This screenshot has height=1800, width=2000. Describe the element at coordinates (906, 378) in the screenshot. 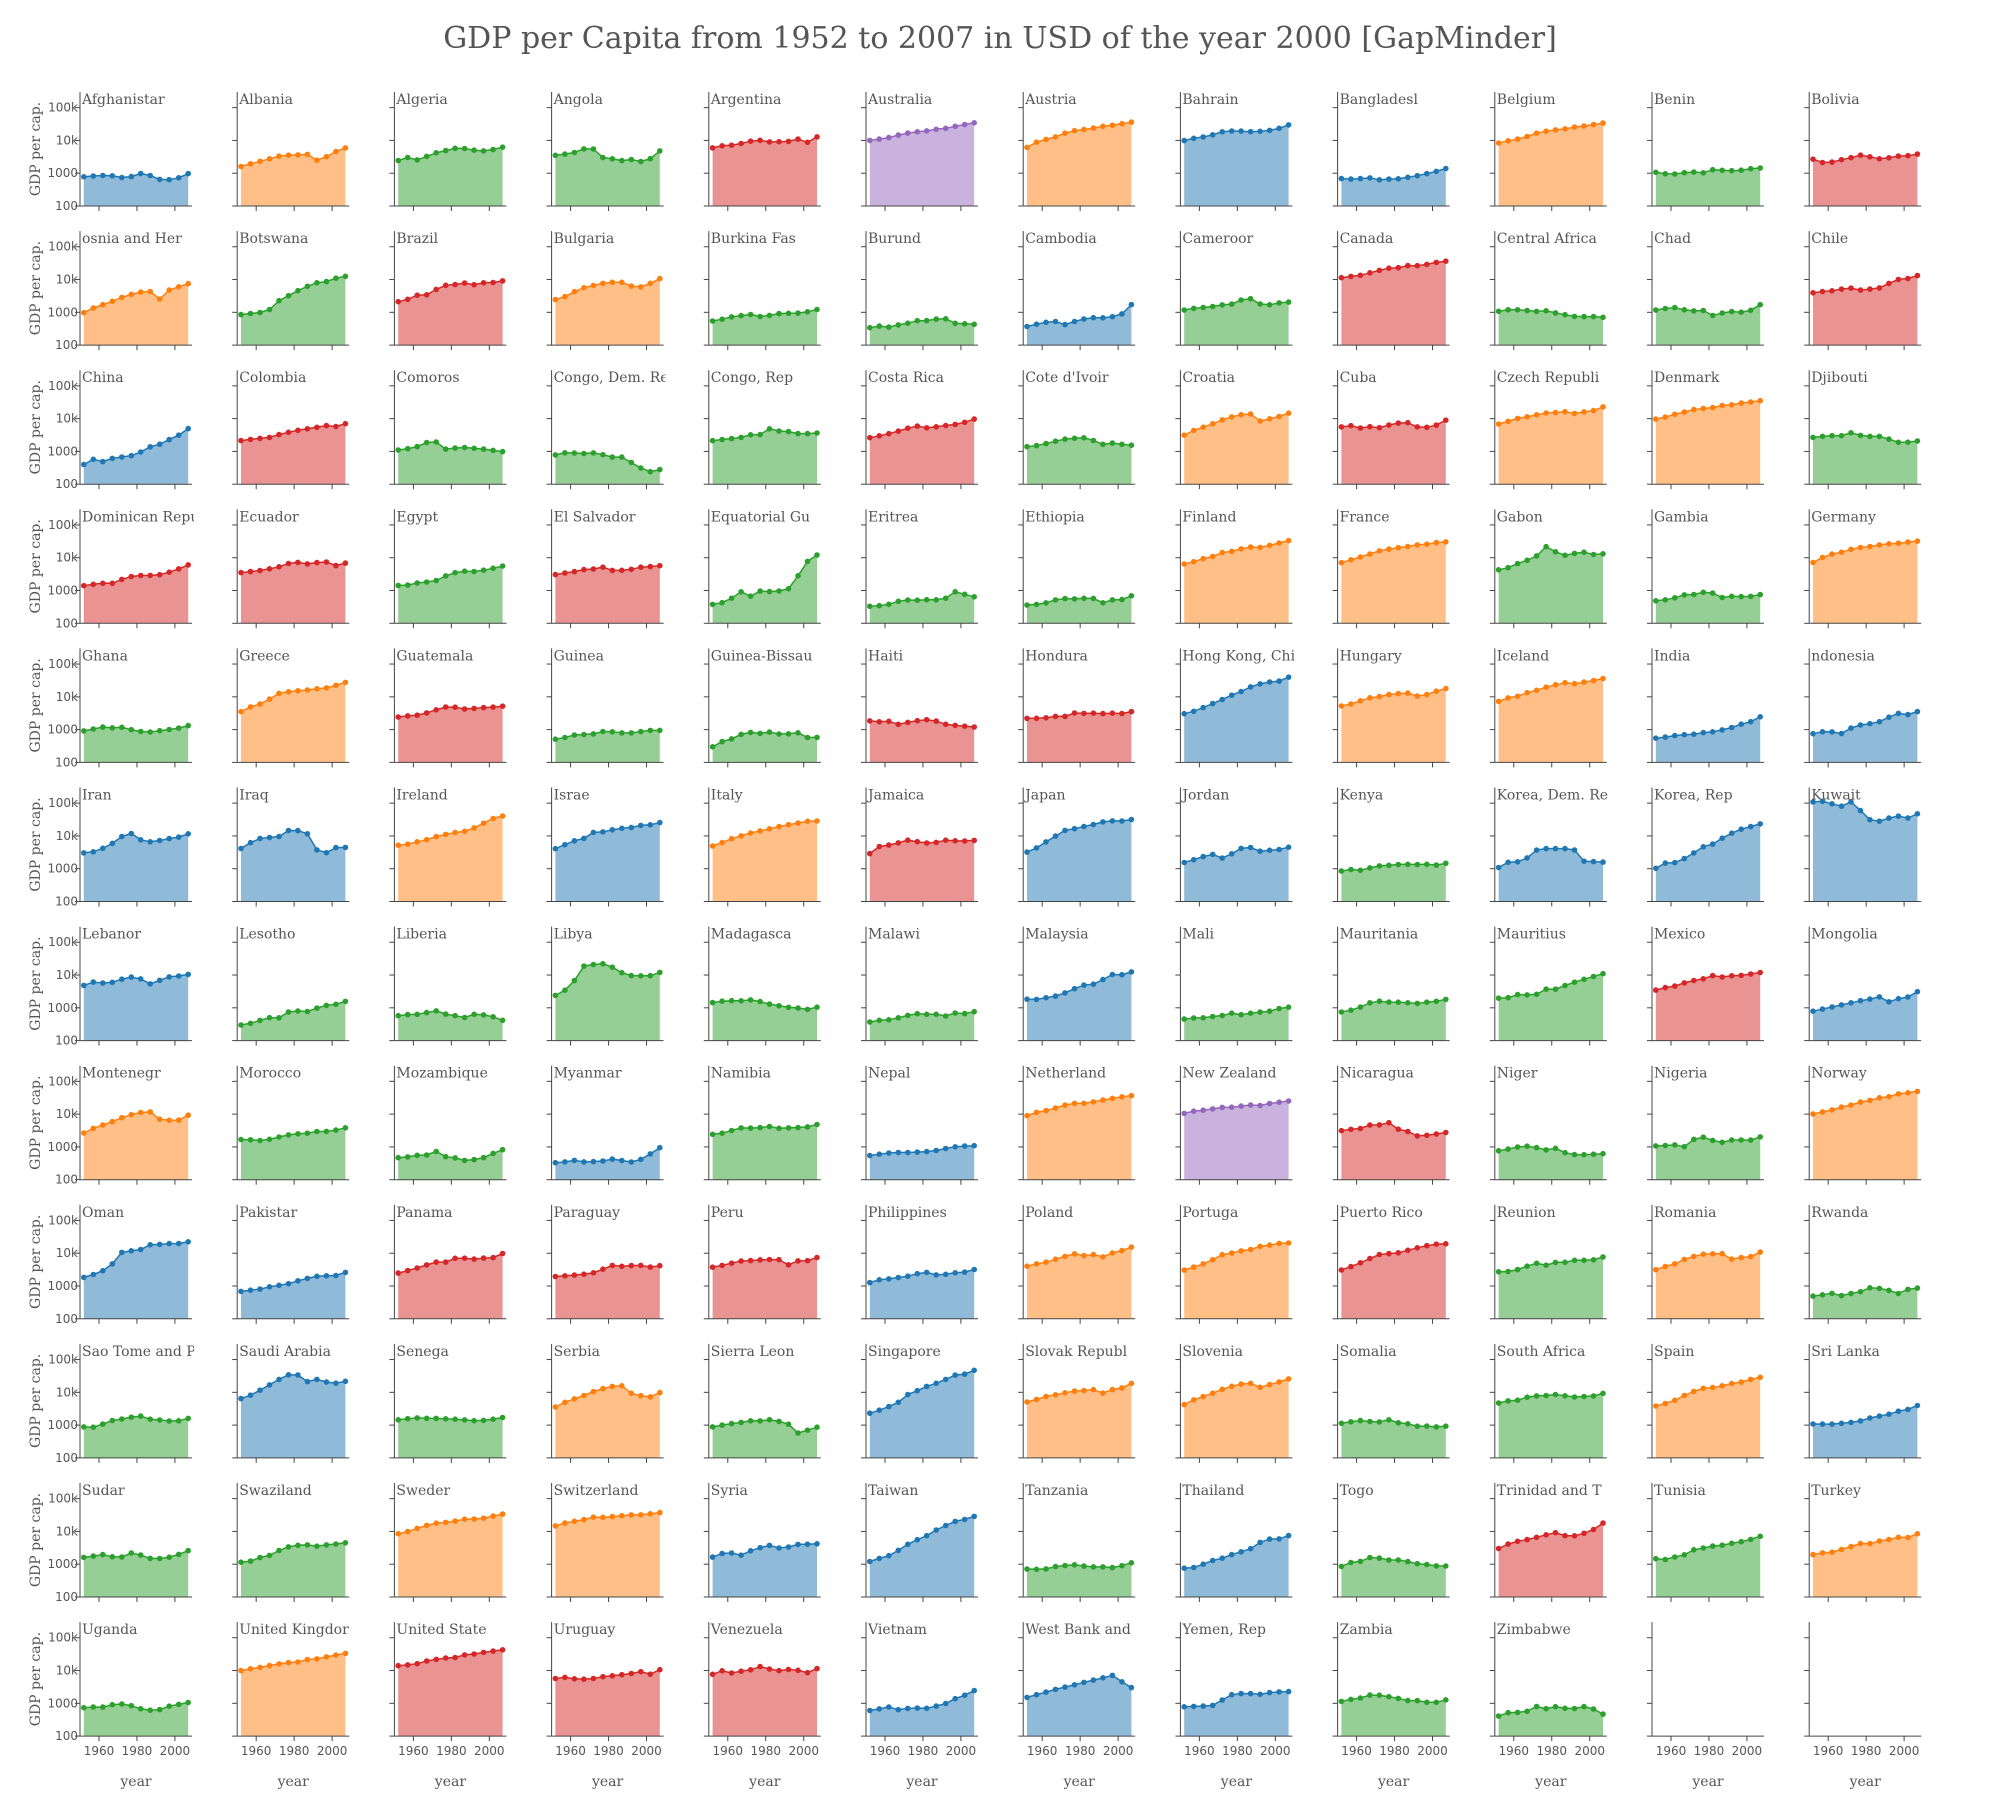

I see `panel-label: Costa Rica` at that location.